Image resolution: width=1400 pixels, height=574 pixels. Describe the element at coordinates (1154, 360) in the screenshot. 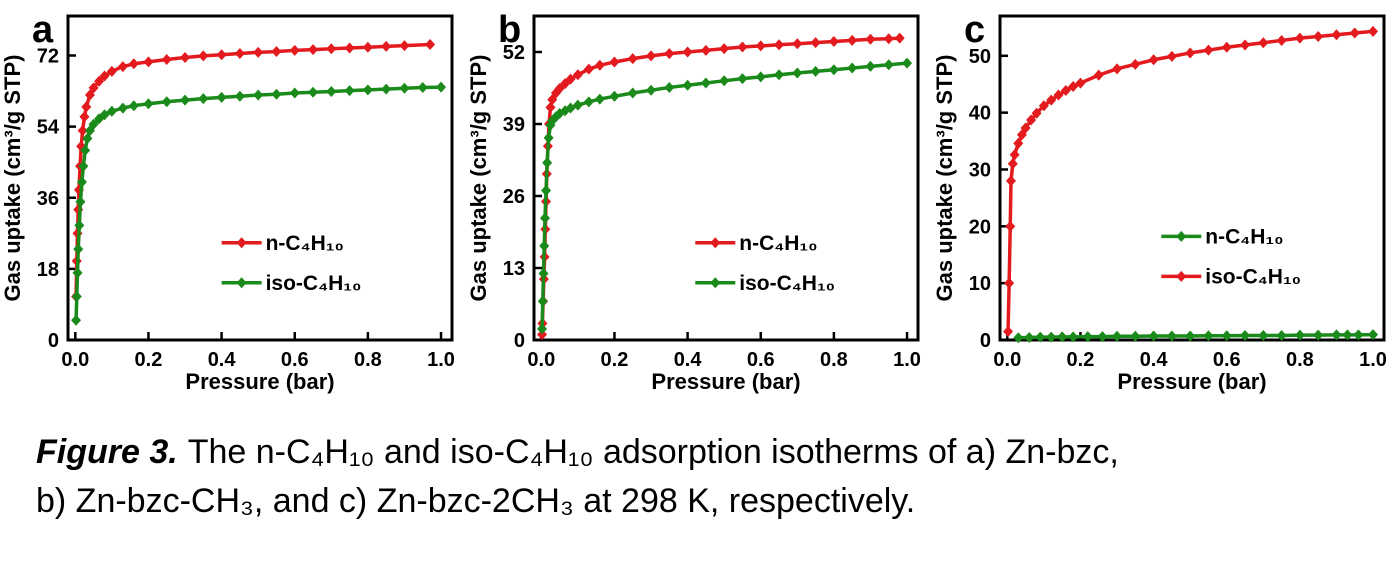

I see `x-tick-label: 0.4` at that location.